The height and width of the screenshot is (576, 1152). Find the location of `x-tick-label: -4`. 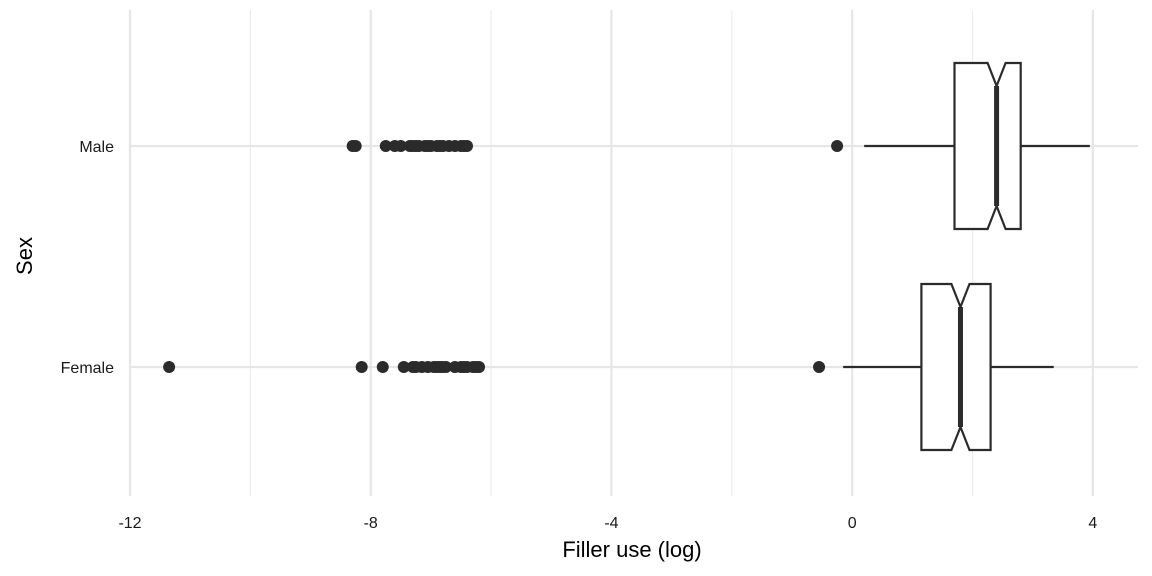

x-tick-label: -4 is located at coordinates (611, 523).